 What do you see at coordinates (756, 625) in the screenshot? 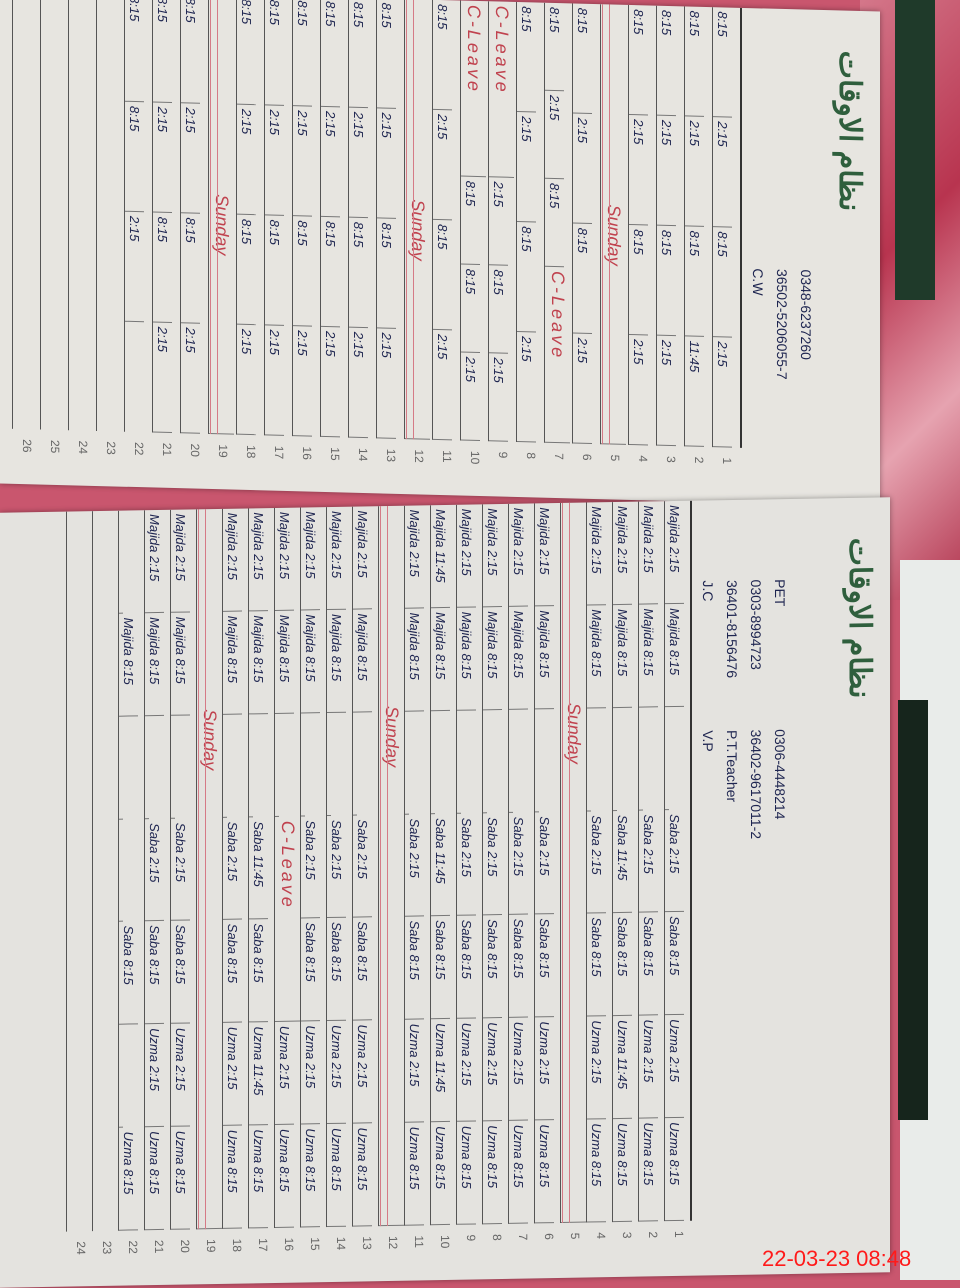
I see `header-field: 0303-8994723` at bounding box center [756, 625].